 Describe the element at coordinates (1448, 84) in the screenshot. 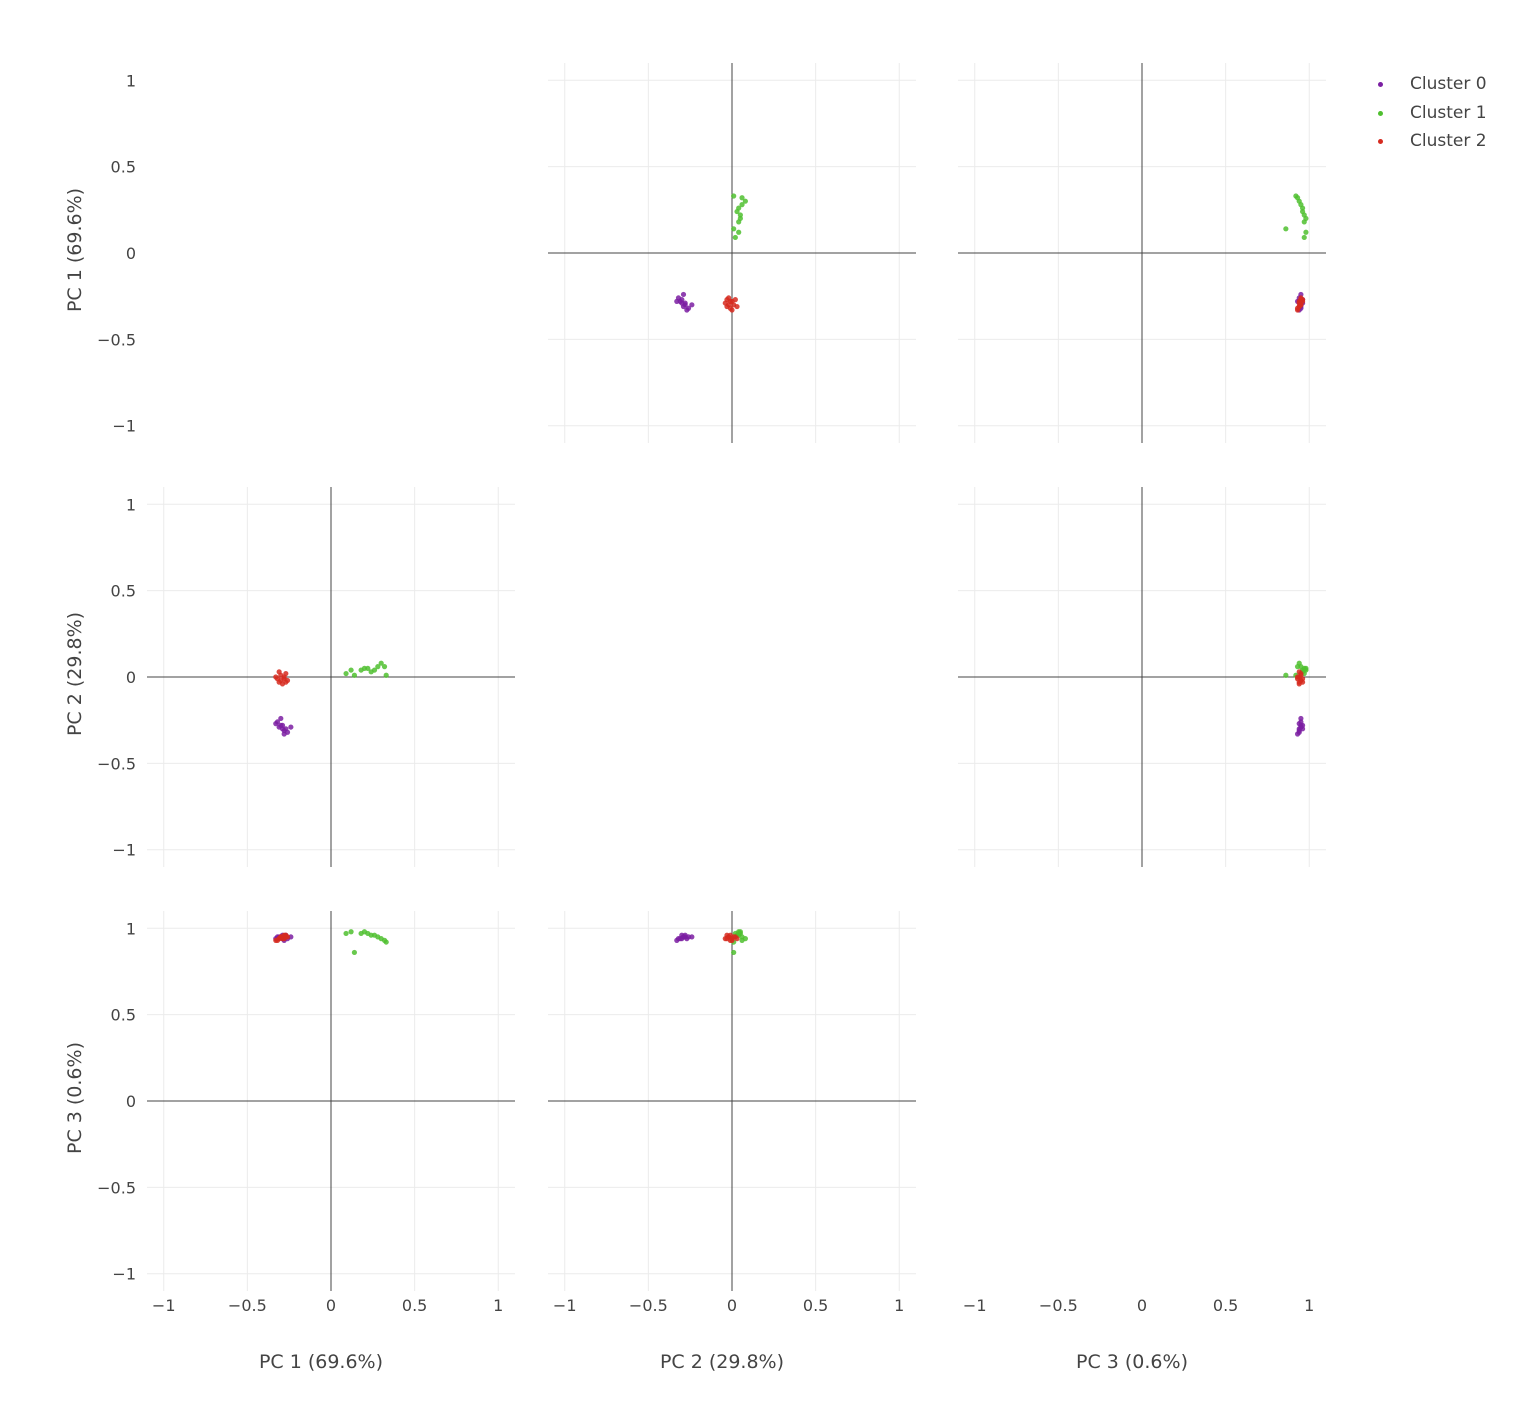

I see `legend-label-cluster-0: Cluster 0` at that location.